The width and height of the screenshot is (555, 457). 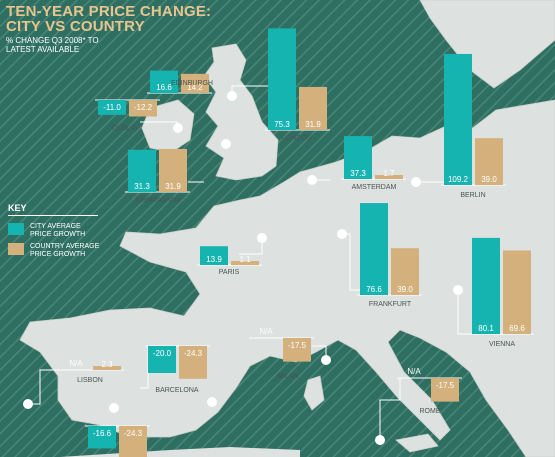 What do you see at coordinates (53, 215) in the screenshot?
I see `legend-divider` at bounding box center [53, 215].